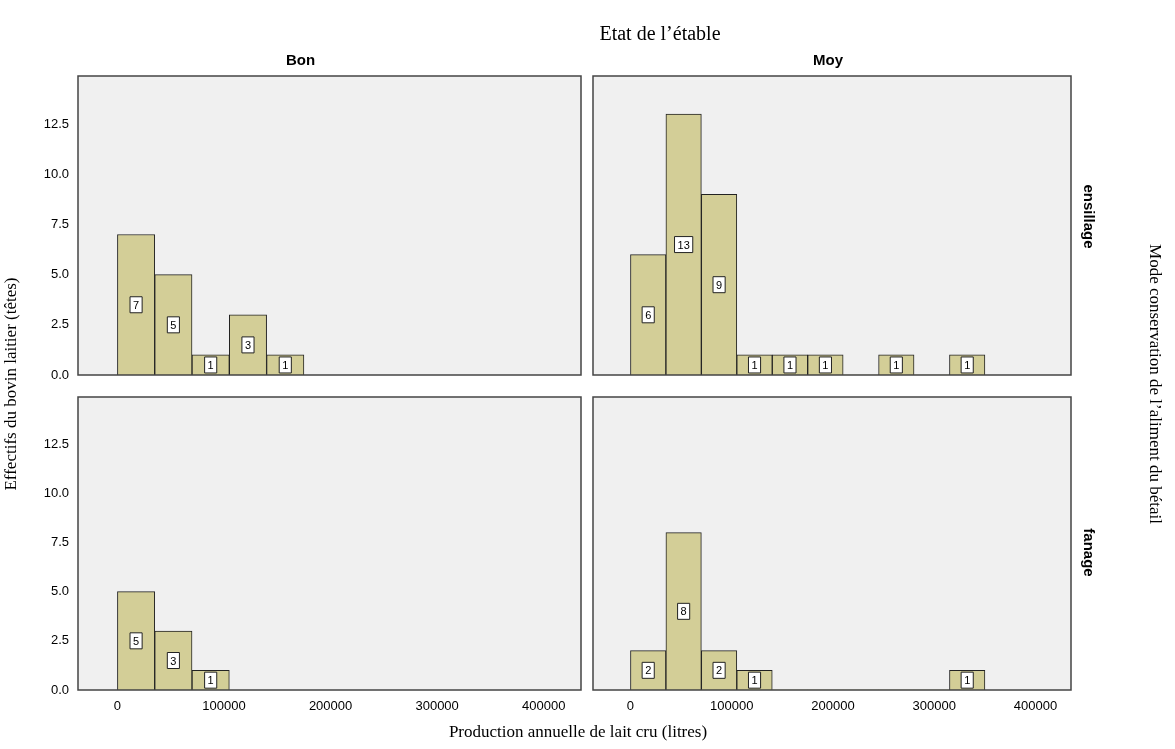 This screenshot has height=749, width=1175. What do you see at coordinates (683, 611) in the screenshot?
I see `data-label: 8` at bounding box center [683, 611].